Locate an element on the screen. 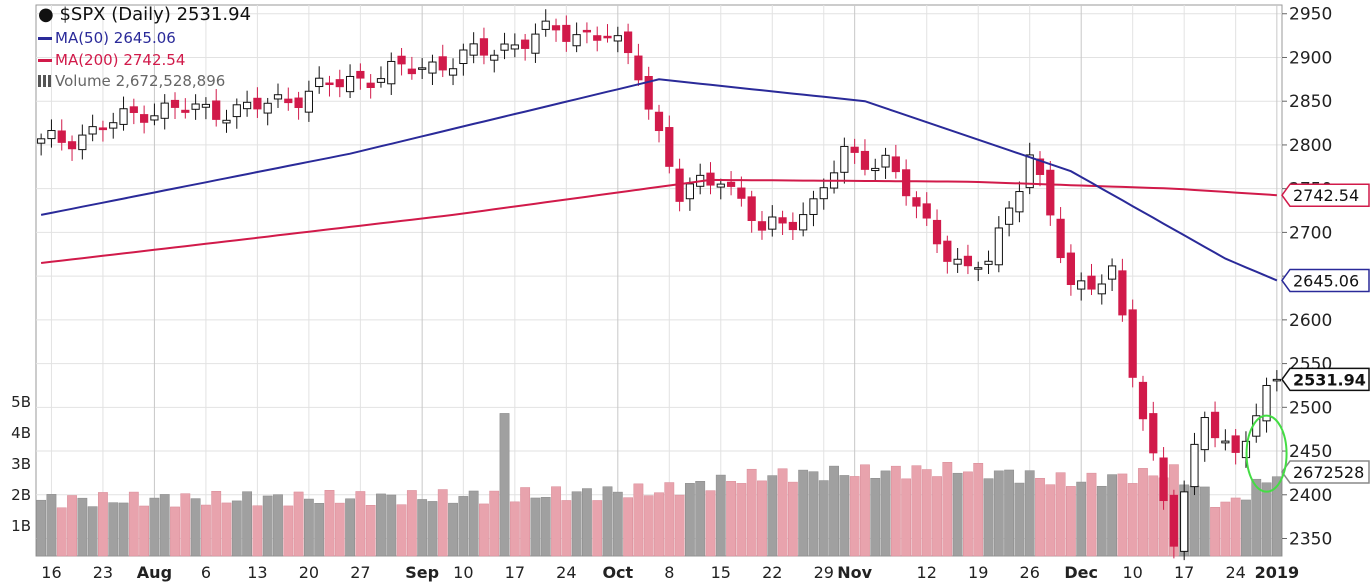 This screenshot has height=584, width=1372. date-tick-label: 20 is located at coordinates (309, 572).